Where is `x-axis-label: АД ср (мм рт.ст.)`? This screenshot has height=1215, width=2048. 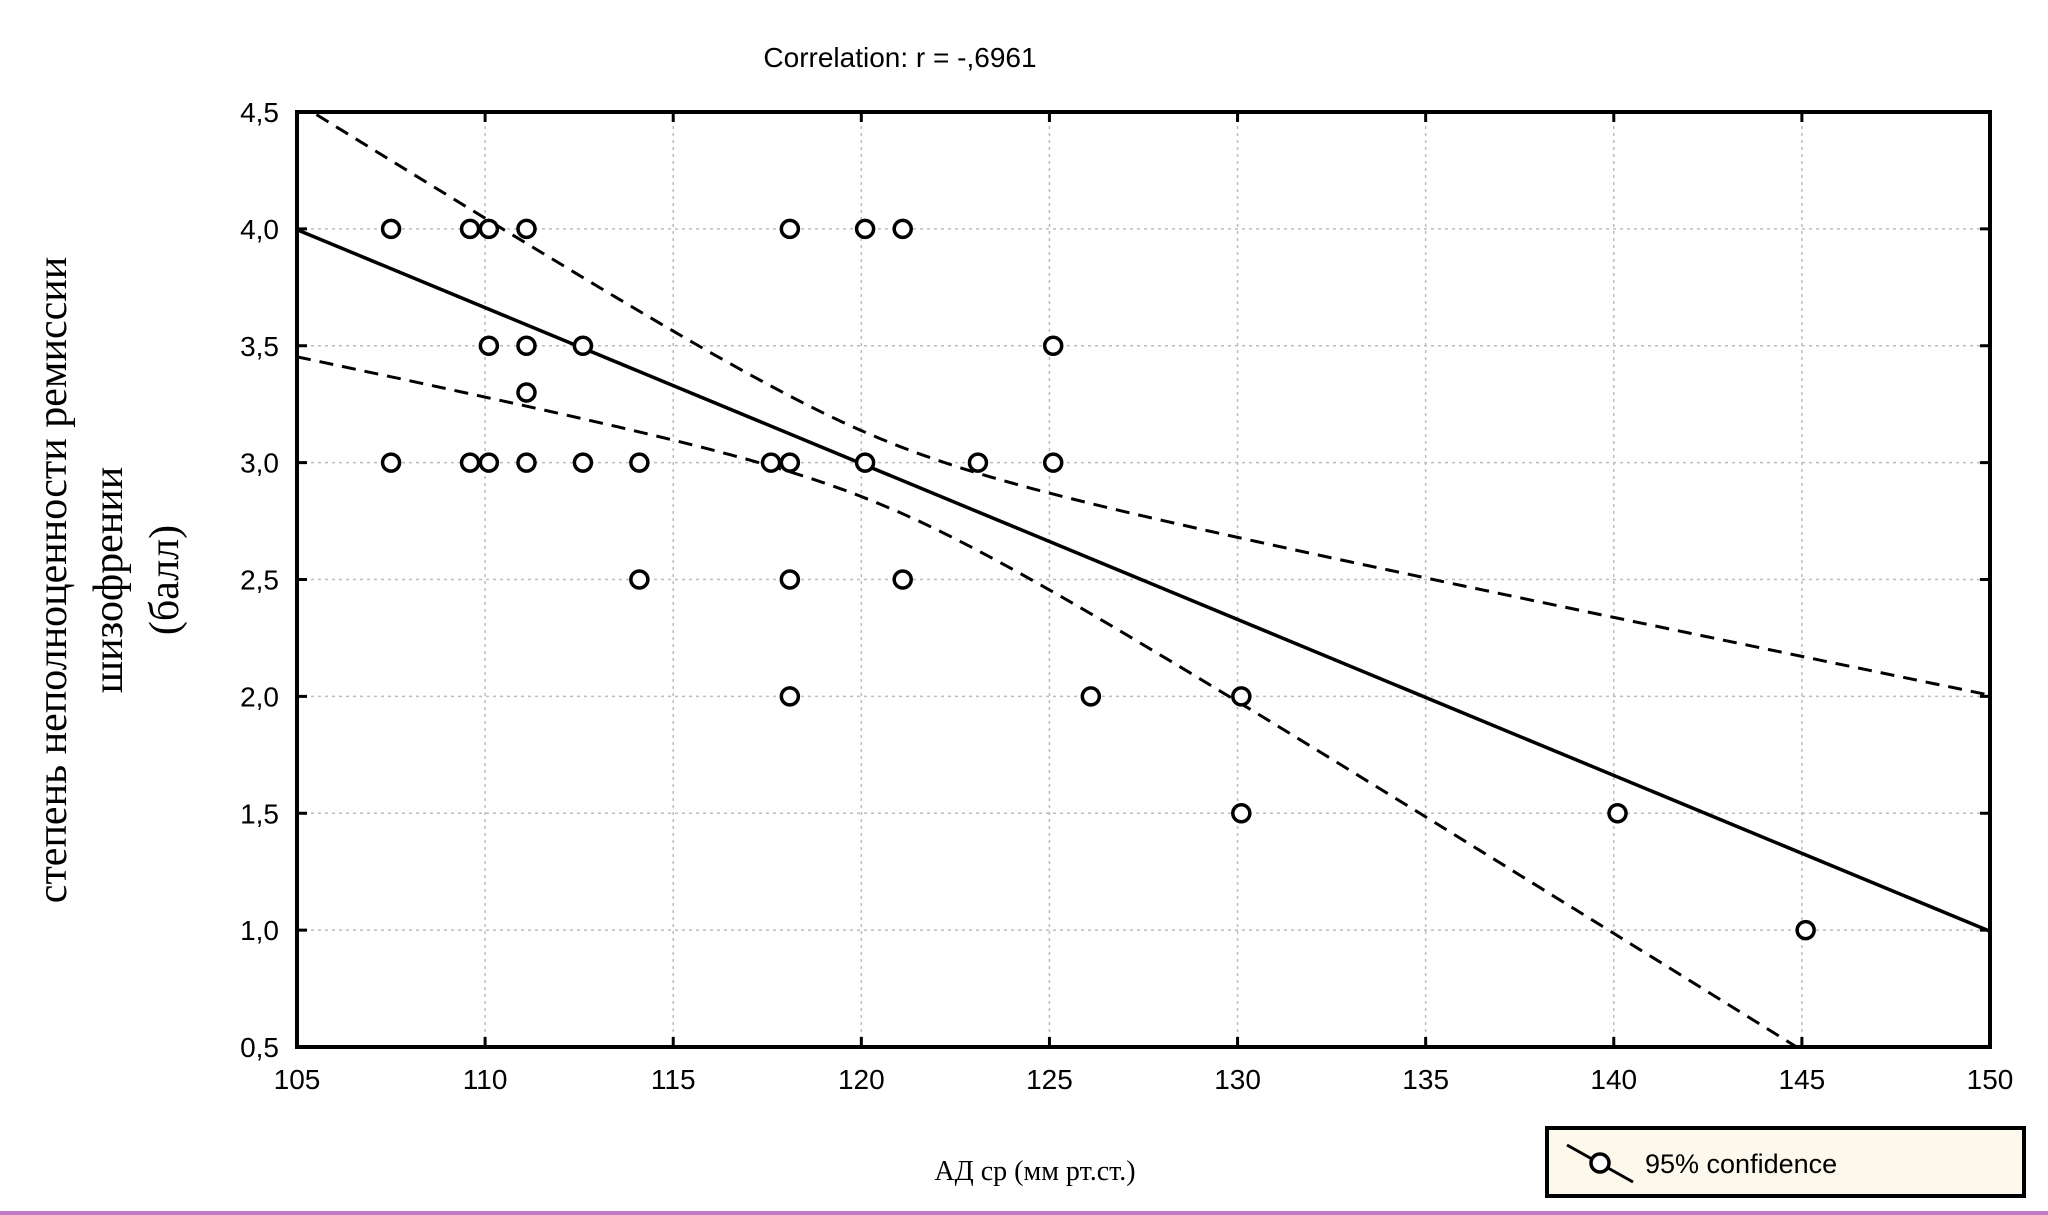 x-axis-label: АД ср (мм рт.ст.) is located at coordinates (1034, 1171).